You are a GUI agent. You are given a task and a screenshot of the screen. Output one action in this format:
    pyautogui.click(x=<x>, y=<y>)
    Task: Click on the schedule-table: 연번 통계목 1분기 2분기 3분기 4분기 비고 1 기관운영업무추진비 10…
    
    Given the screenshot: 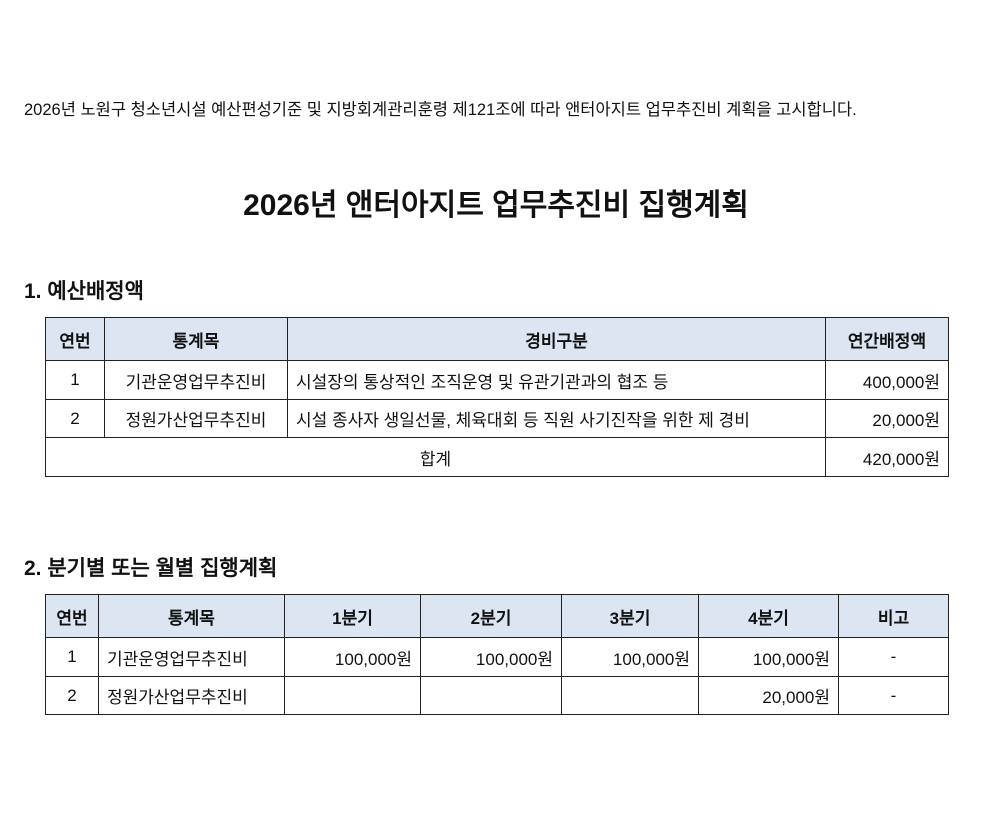 What is the action you would take?
    pyautogui.click(x=497, y=654)
    